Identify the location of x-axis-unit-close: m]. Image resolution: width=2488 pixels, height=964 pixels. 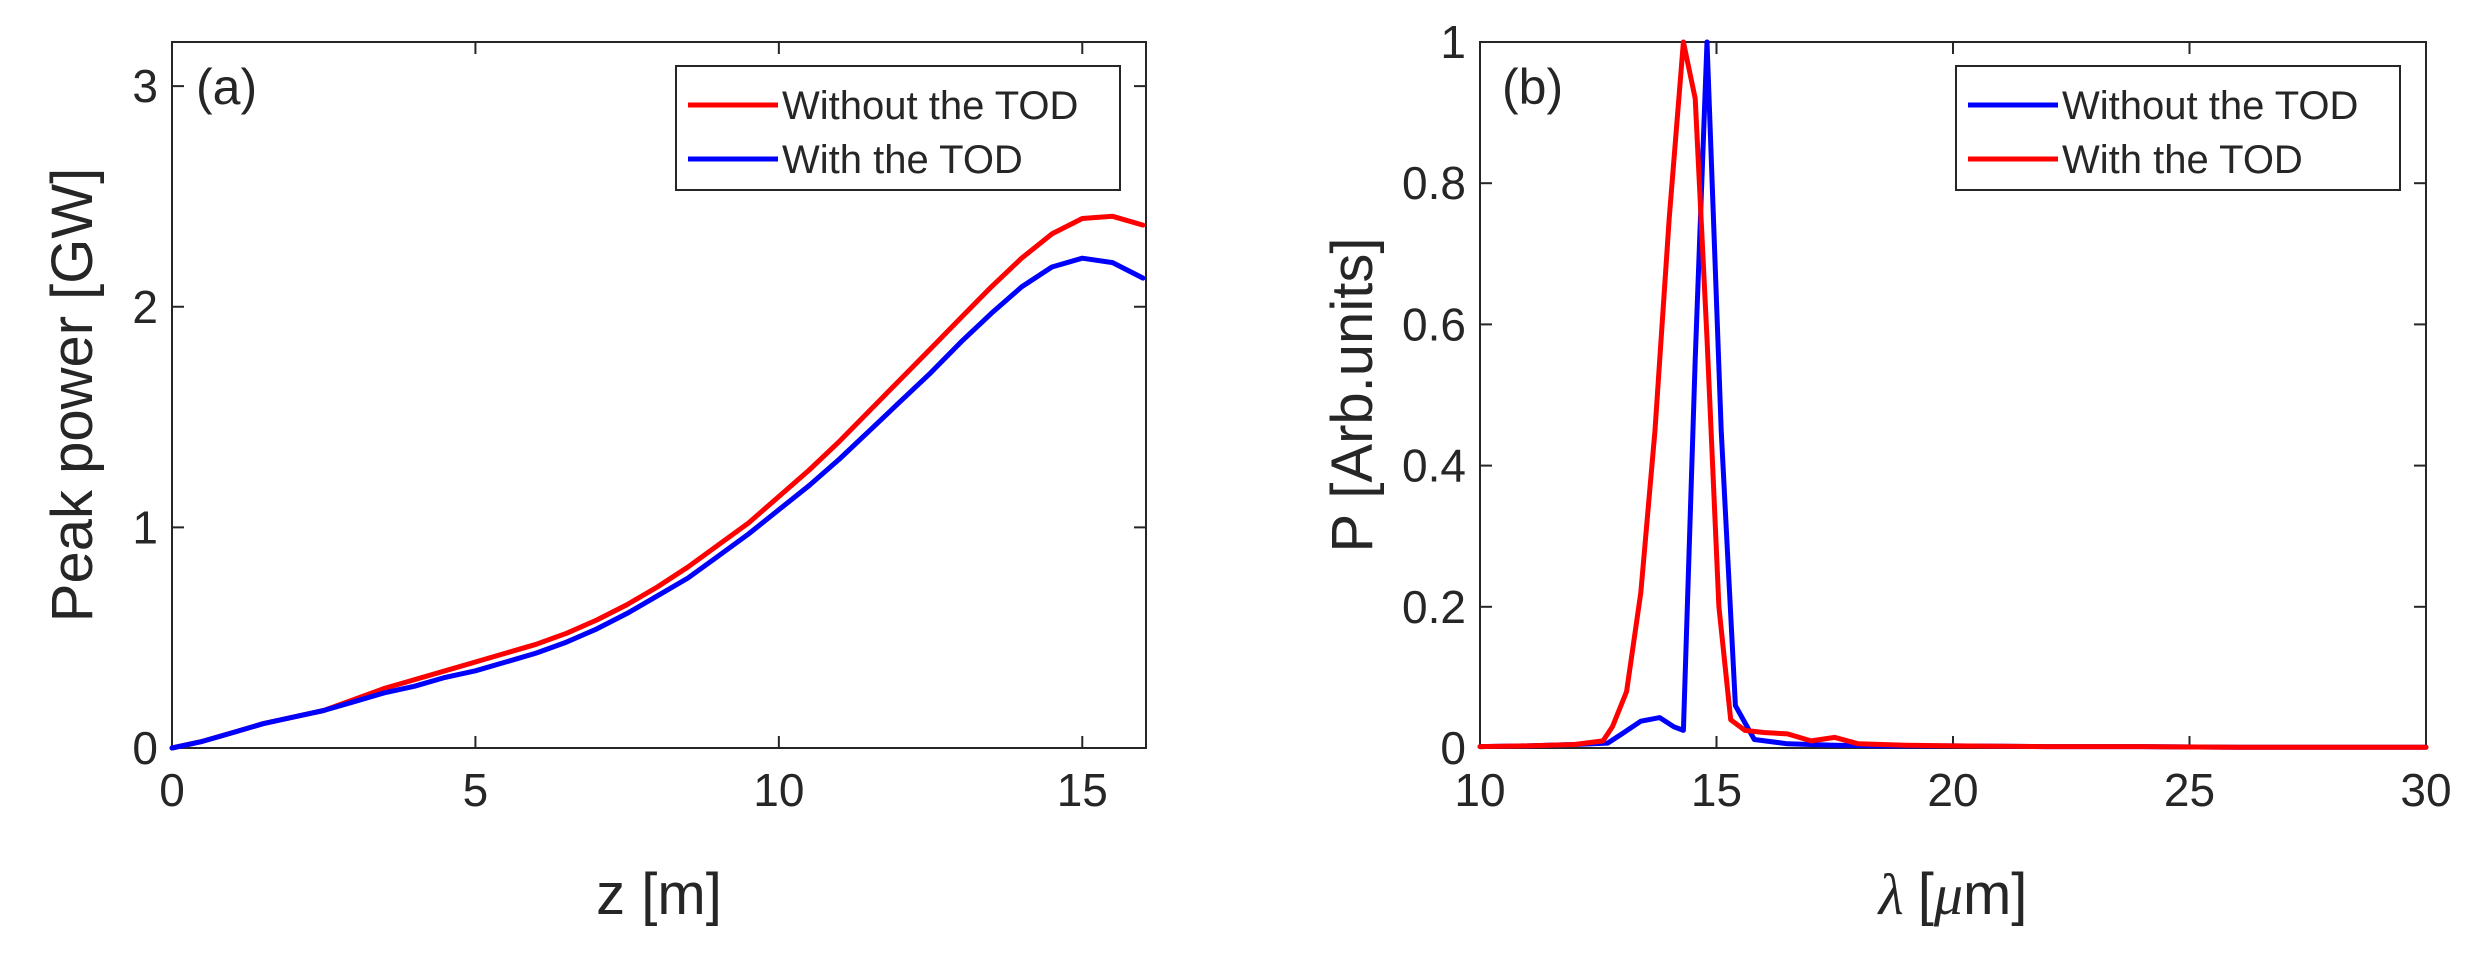
(1995, 894).